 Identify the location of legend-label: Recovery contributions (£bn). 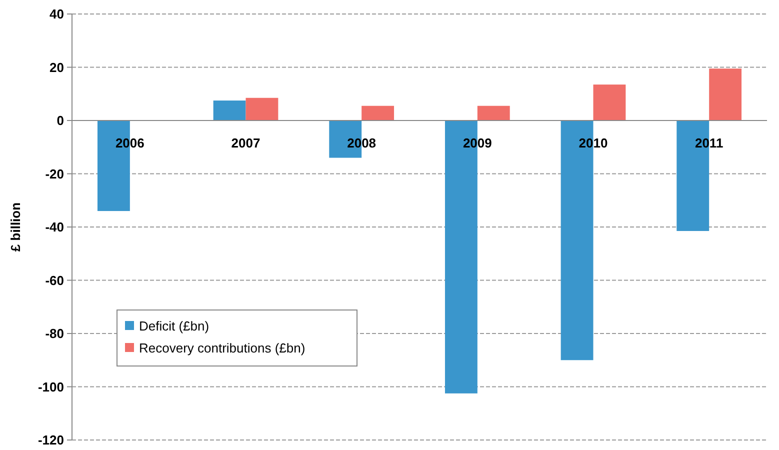
(222, 348).